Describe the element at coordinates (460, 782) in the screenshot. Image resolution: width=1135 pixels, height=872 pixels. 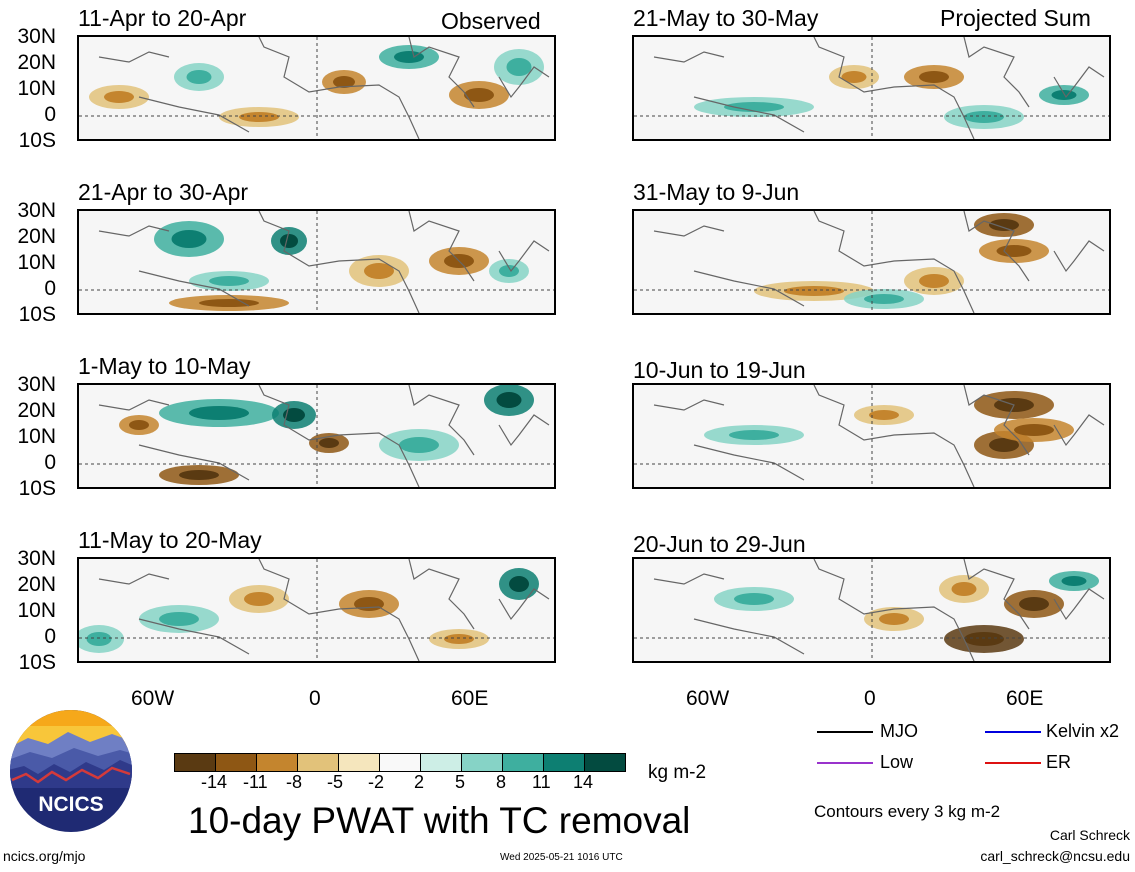
I see `colorbar-tick: 5` at that location.